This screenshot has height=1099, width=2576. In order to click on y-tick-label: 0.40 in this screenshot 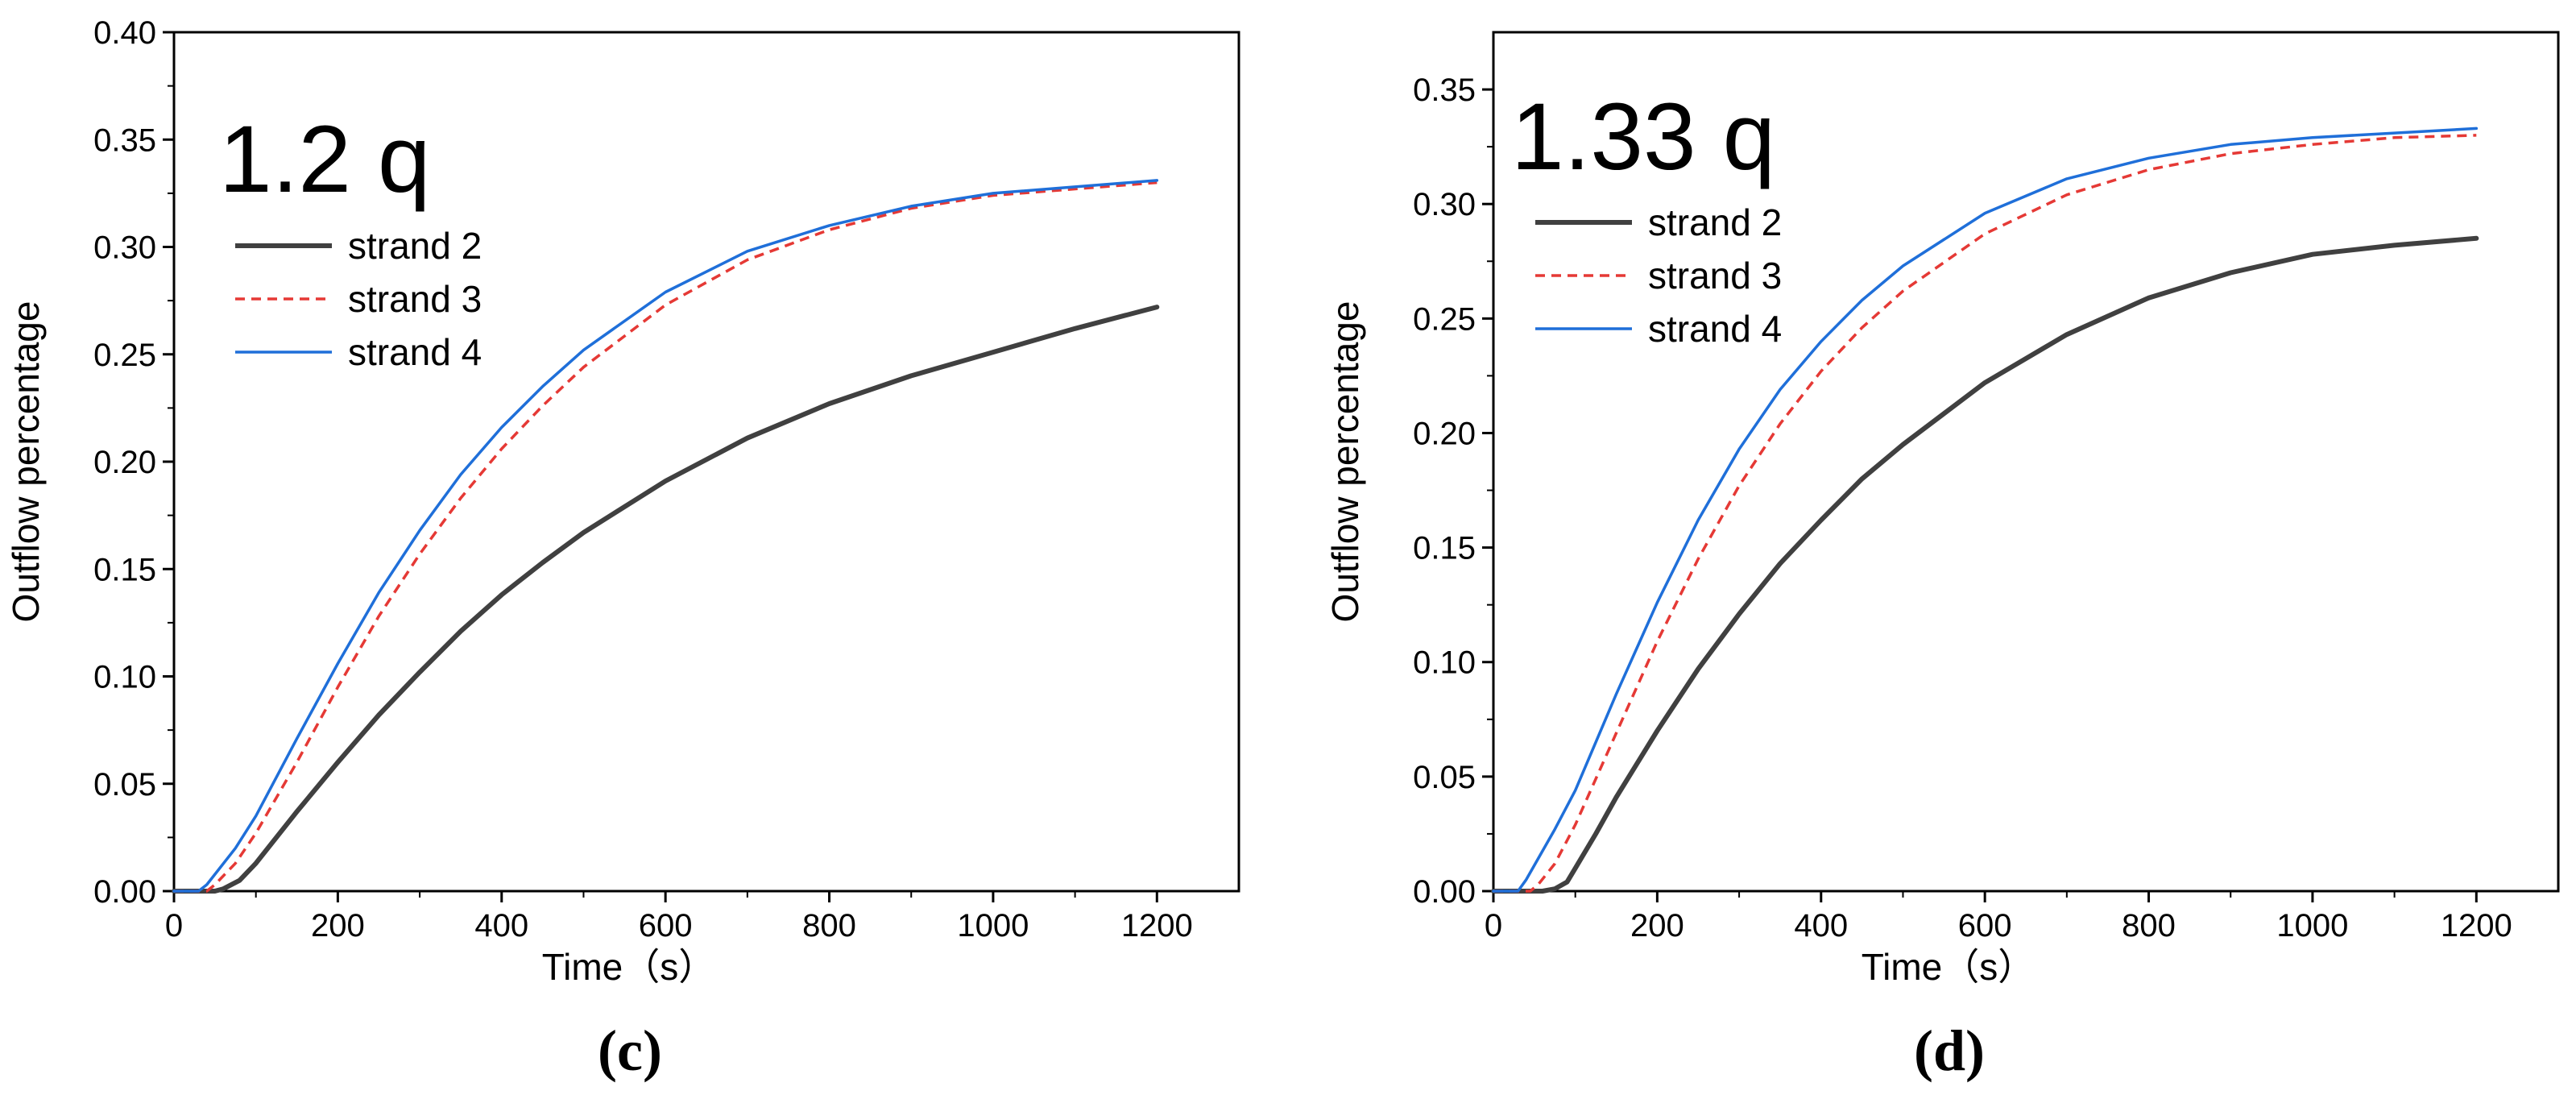, I will do `click(124, 33)`.